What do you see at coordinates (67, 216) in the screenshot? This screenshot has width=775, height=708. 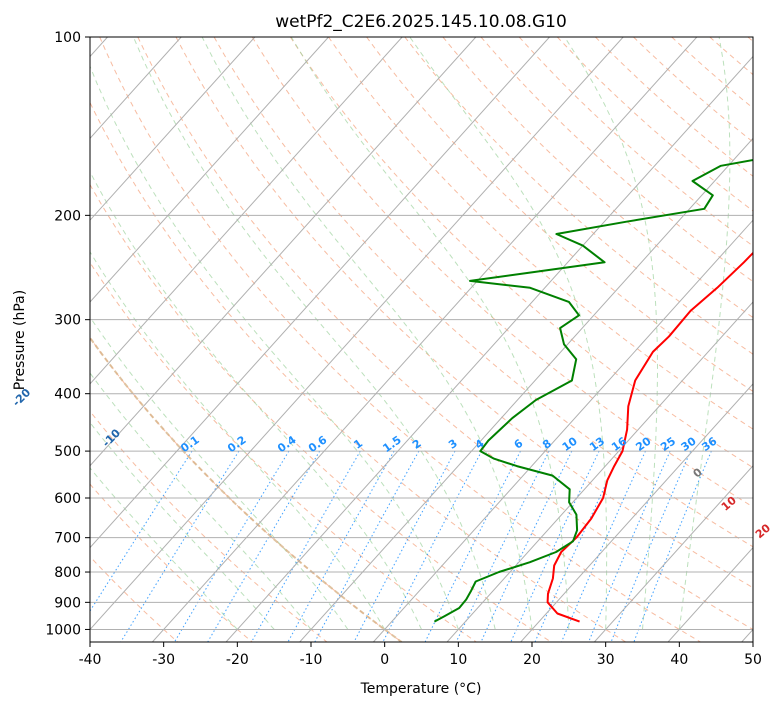 I see `y-tick-label: 200` at bounding box center [67, 216].